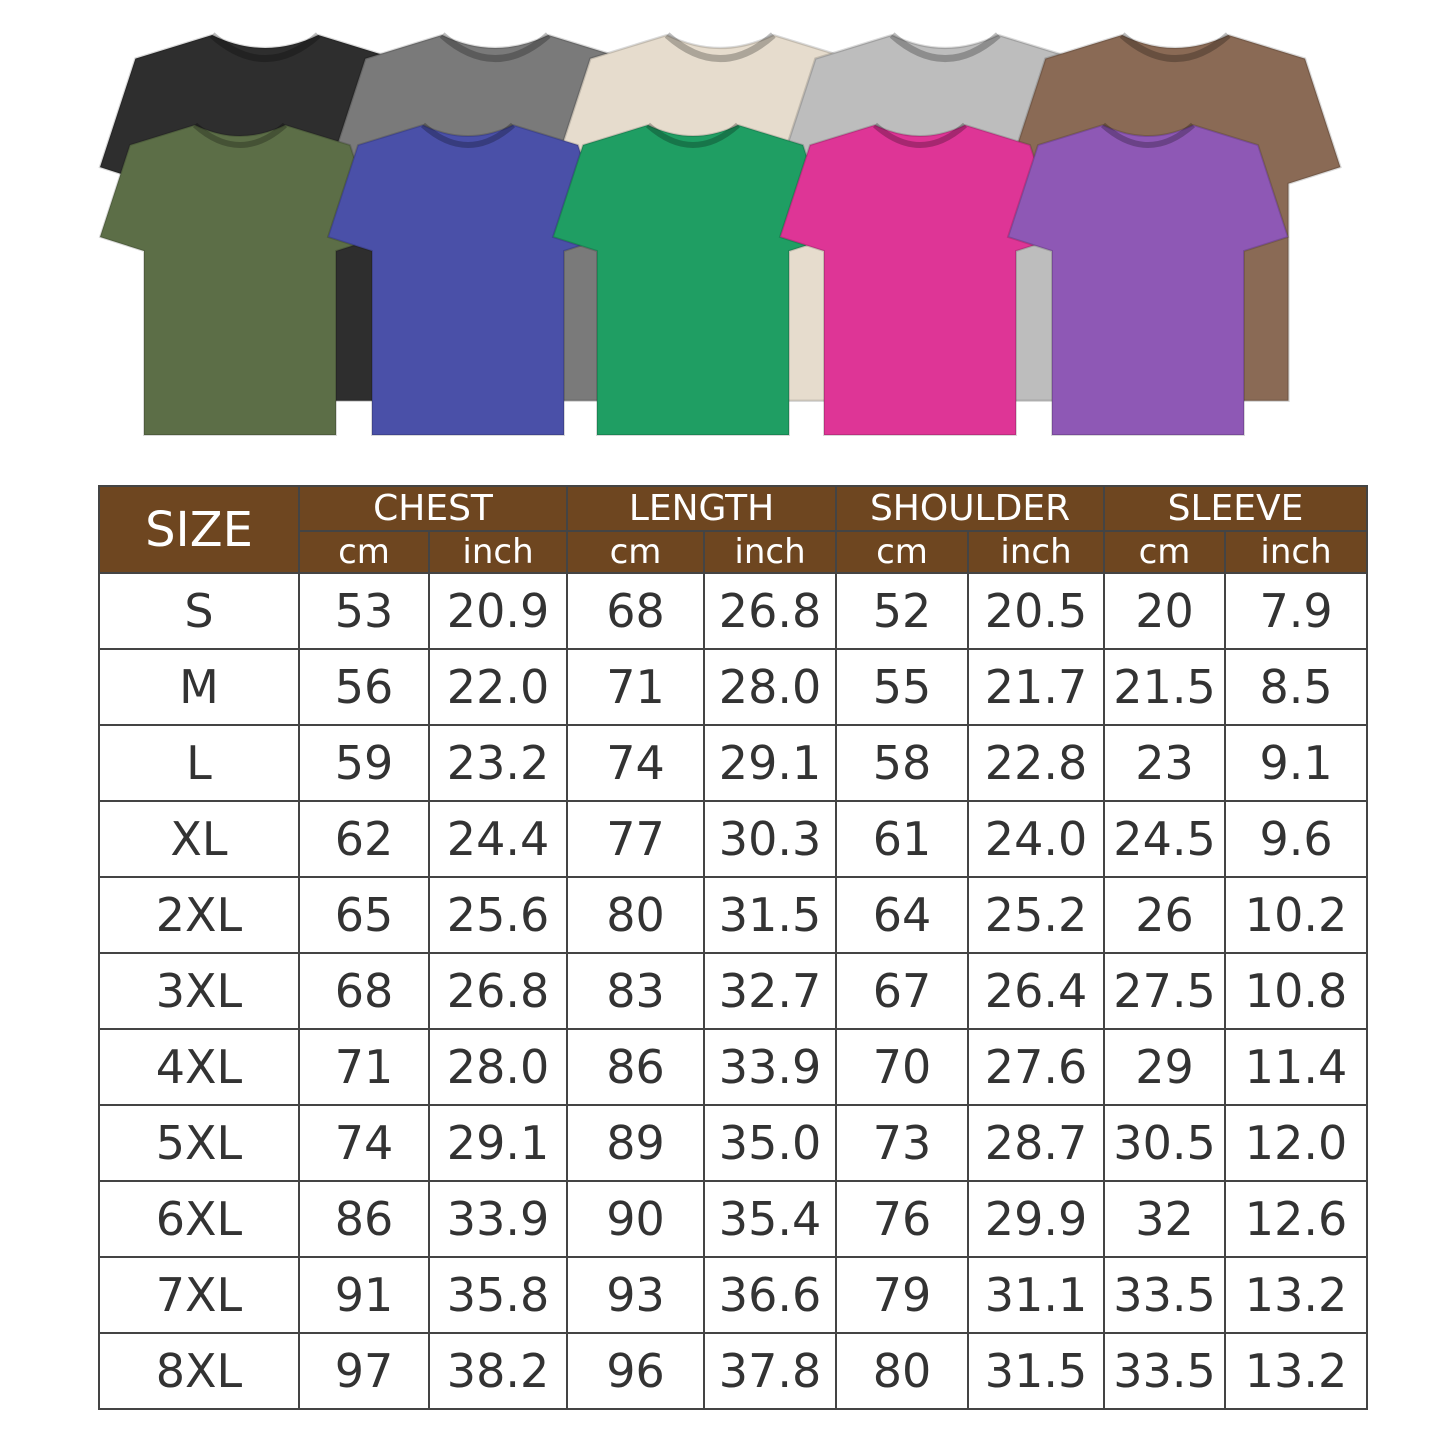 The image size is (1445, 1445). Describe the element at coordinates (1036, 1219) in the screenshot. I see `measurement-cell: 29.9` at that location.